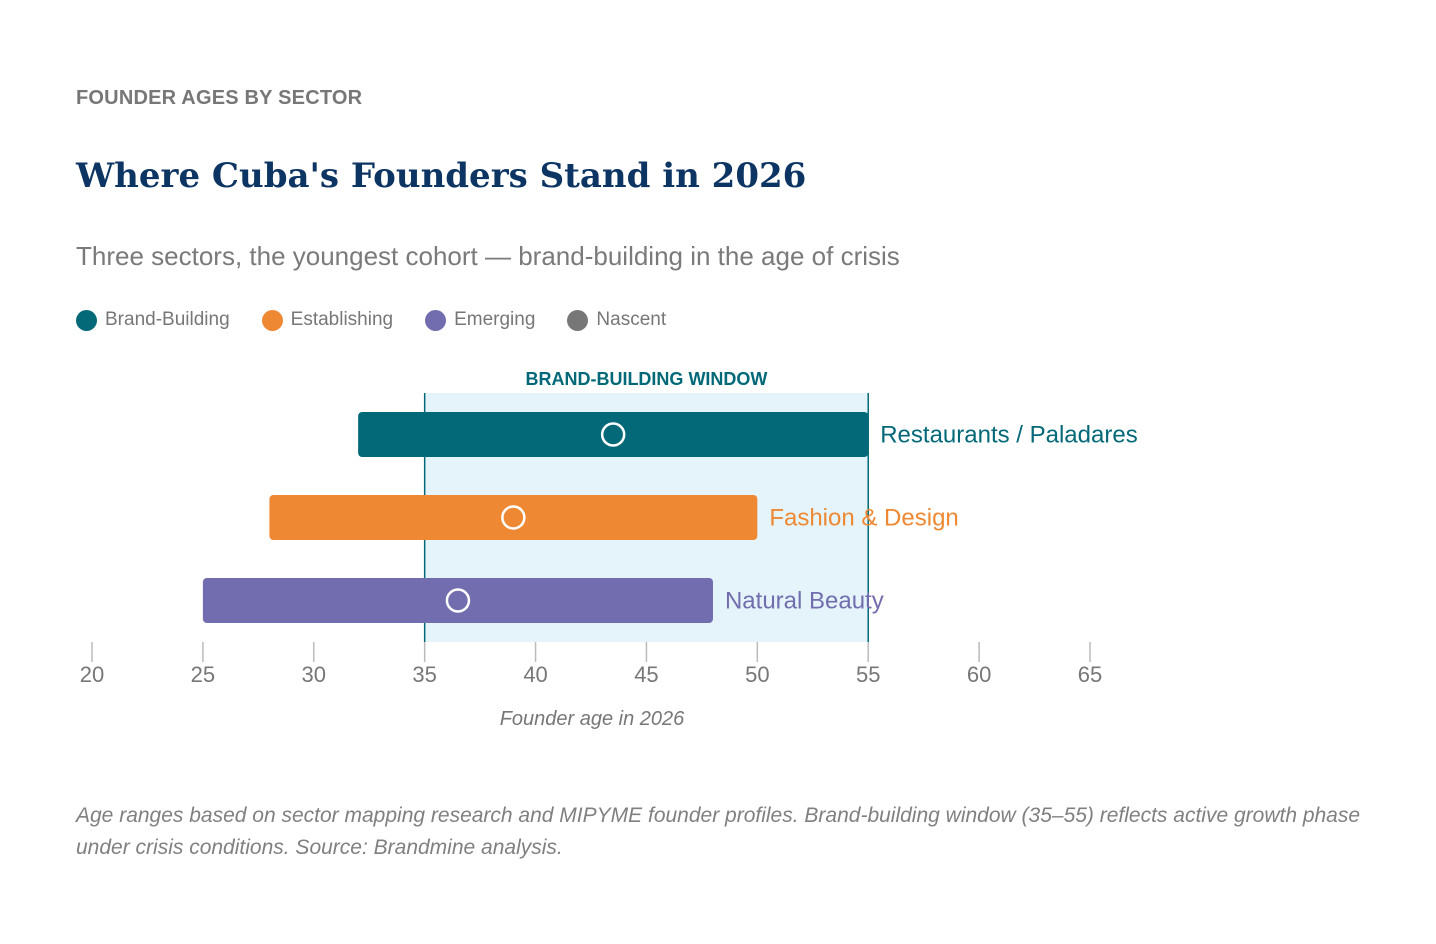 The height and width of the screenshot is (944, 1436). I want to click on bar-label: Restaurants / Paladares, so click(1008, 435).